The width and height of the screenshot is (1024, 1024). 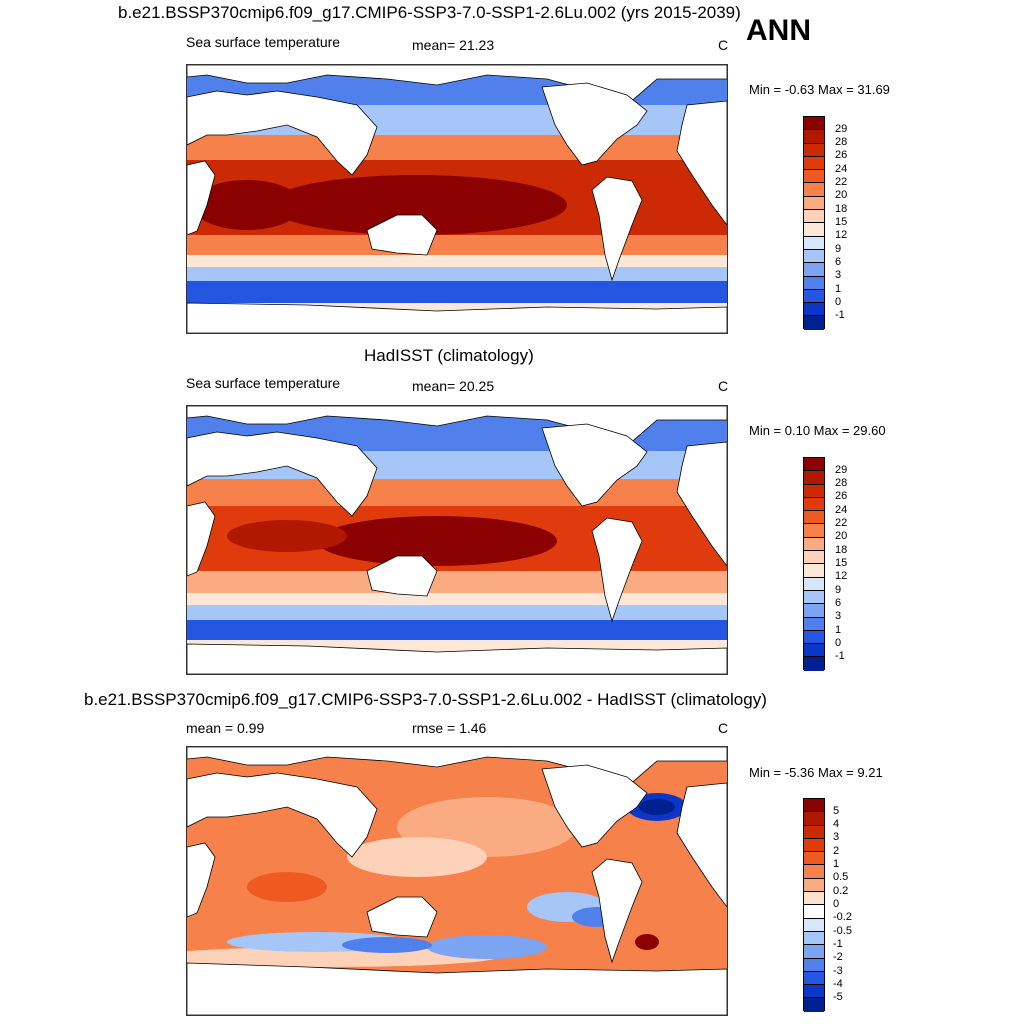 What do you see at coordinates (819, 89) in the screenshot?
I see `panel1-minmax-label: Min = -0.63 Max = 31.69` at bounding box center [819, 89].